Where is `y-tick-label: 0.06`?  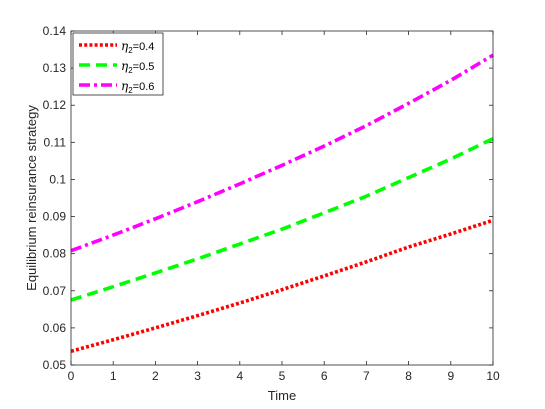
y-tick-label: 0.06 is located at coordinates (55, 328).